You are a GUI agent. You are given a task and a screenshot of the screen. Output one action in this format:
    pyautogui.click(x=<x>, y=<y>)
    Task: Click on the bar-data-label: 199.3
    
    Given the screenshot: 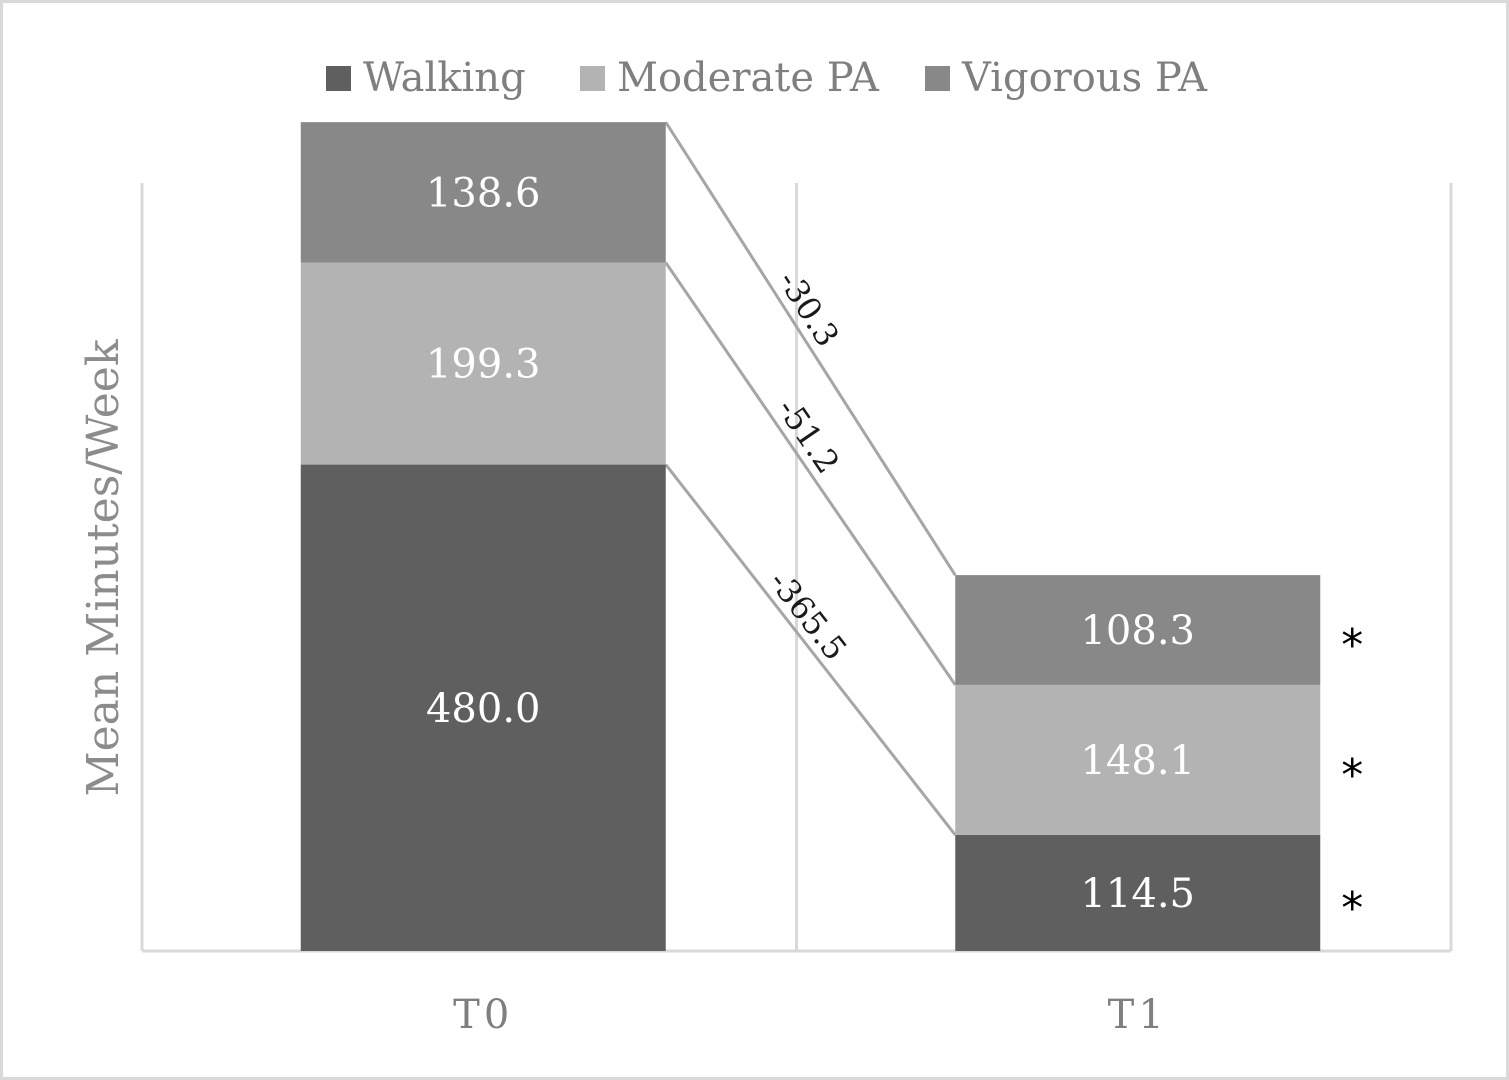 What is the action you would take?
    pyautogui.click(x=483, y=365)
    